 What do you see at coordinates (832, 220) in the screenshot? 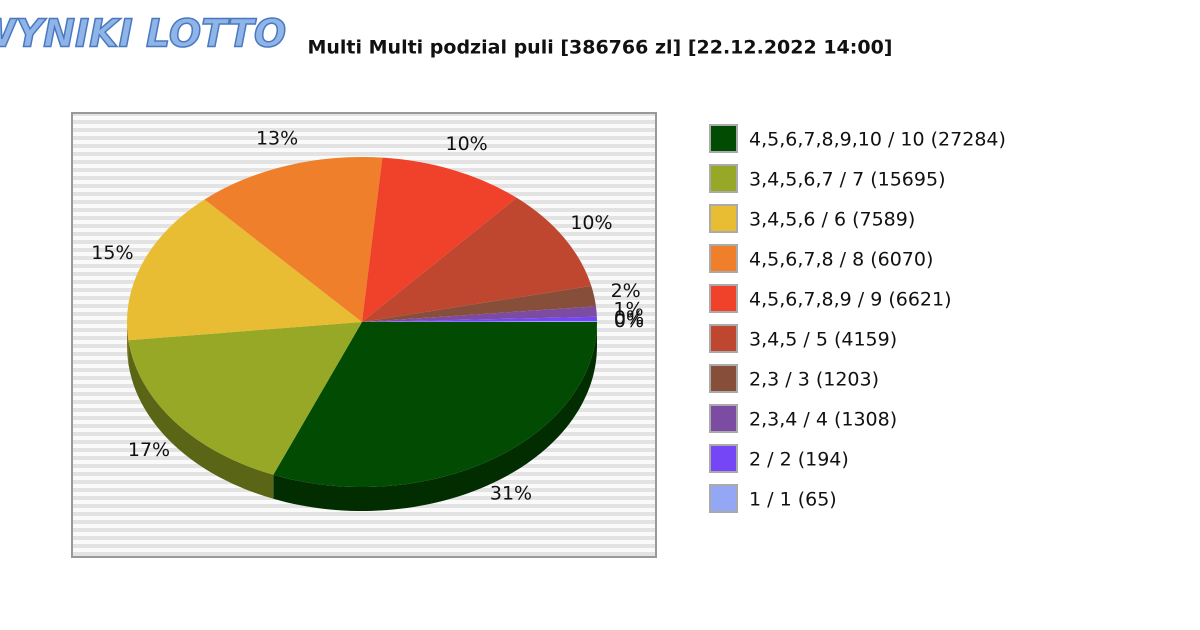
I see `legend-label: 3,4,5,6 / 6 (7589)` at bounding box center [832, 220].